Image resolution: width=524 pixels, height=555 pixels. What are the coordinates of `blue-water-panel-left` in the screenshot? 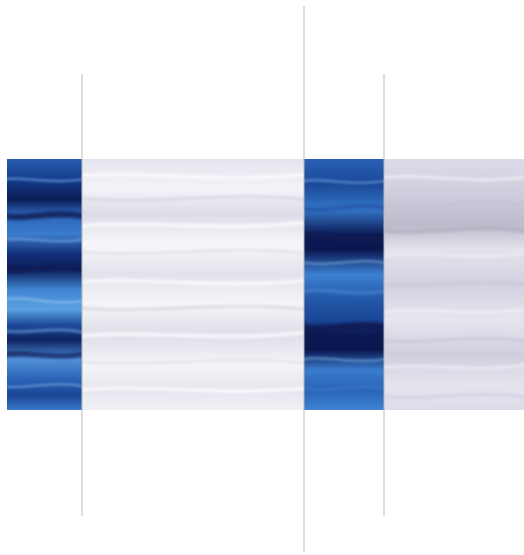 It's located at (44, 284).